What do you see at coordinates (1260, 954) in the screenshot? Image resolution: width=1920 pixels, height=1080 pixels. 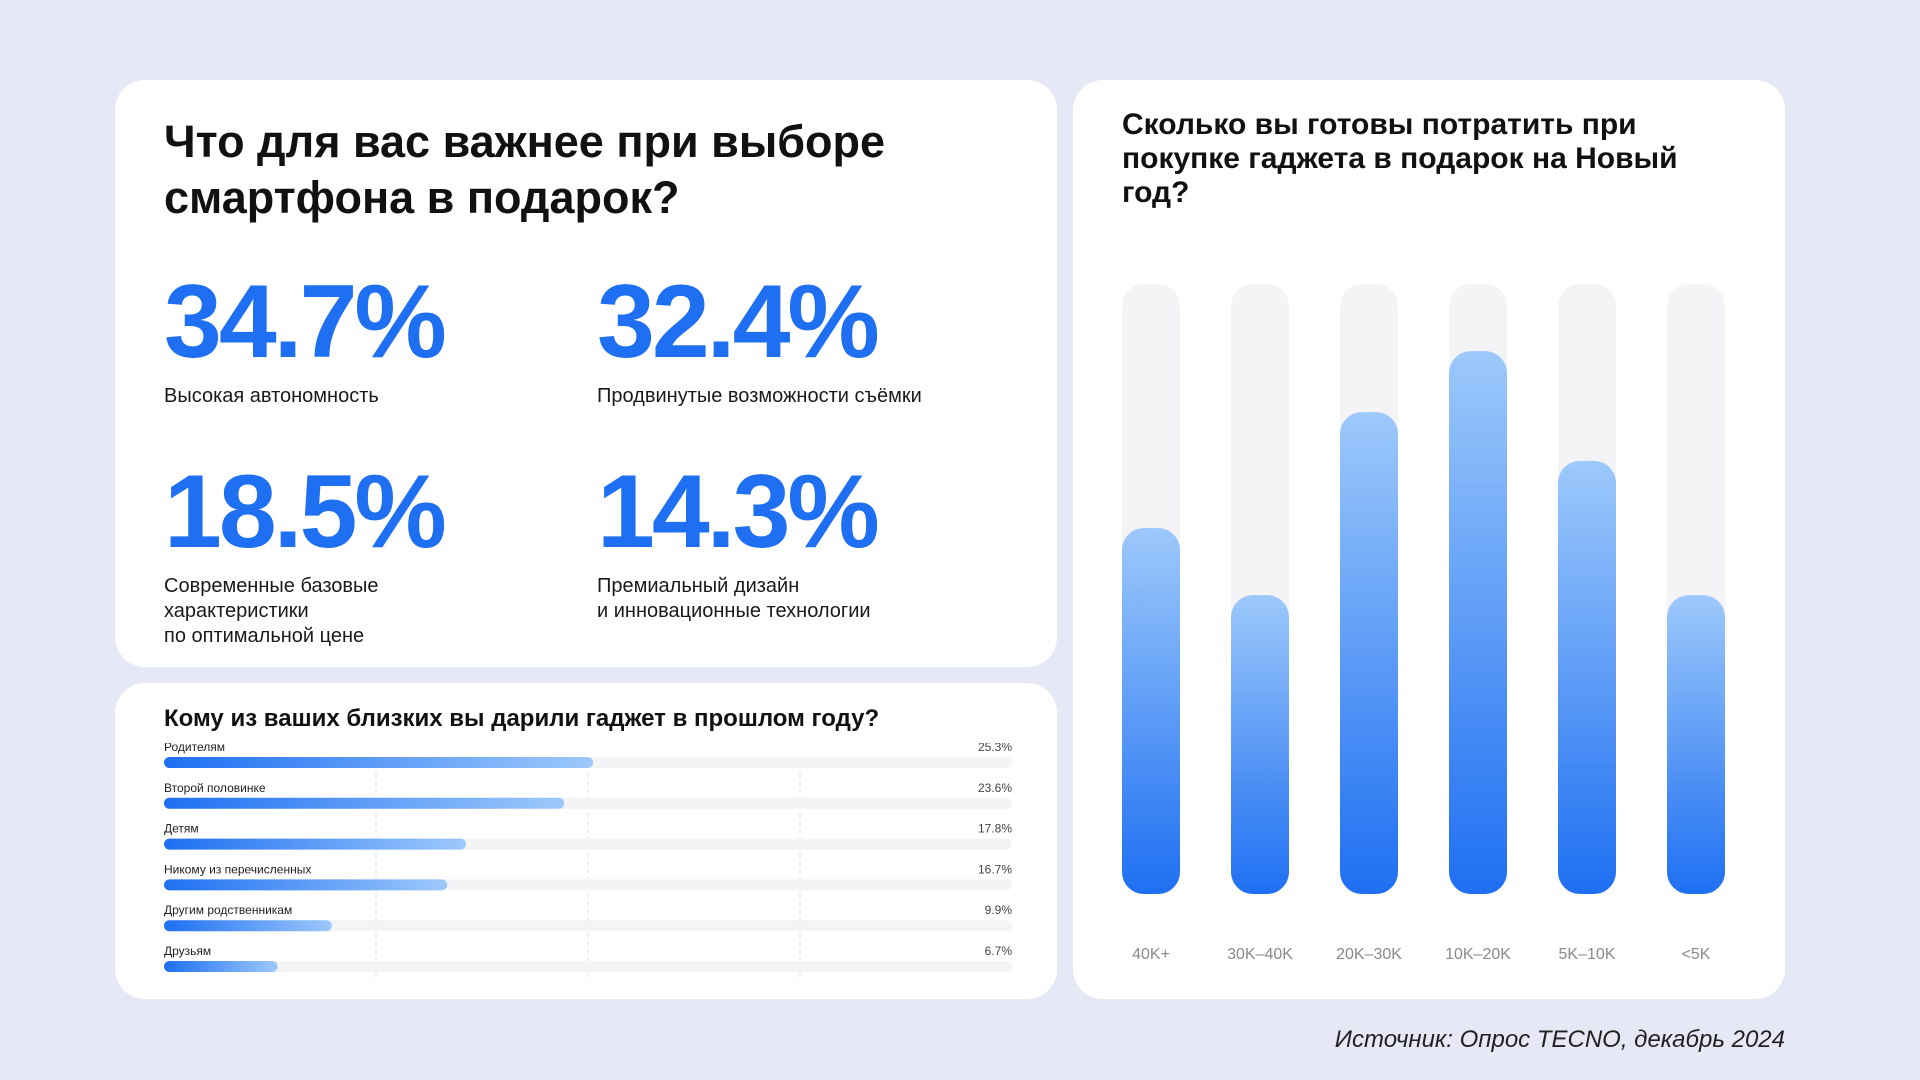 I see `category-label: 30K–40K` at bounding box center [1260, 954].